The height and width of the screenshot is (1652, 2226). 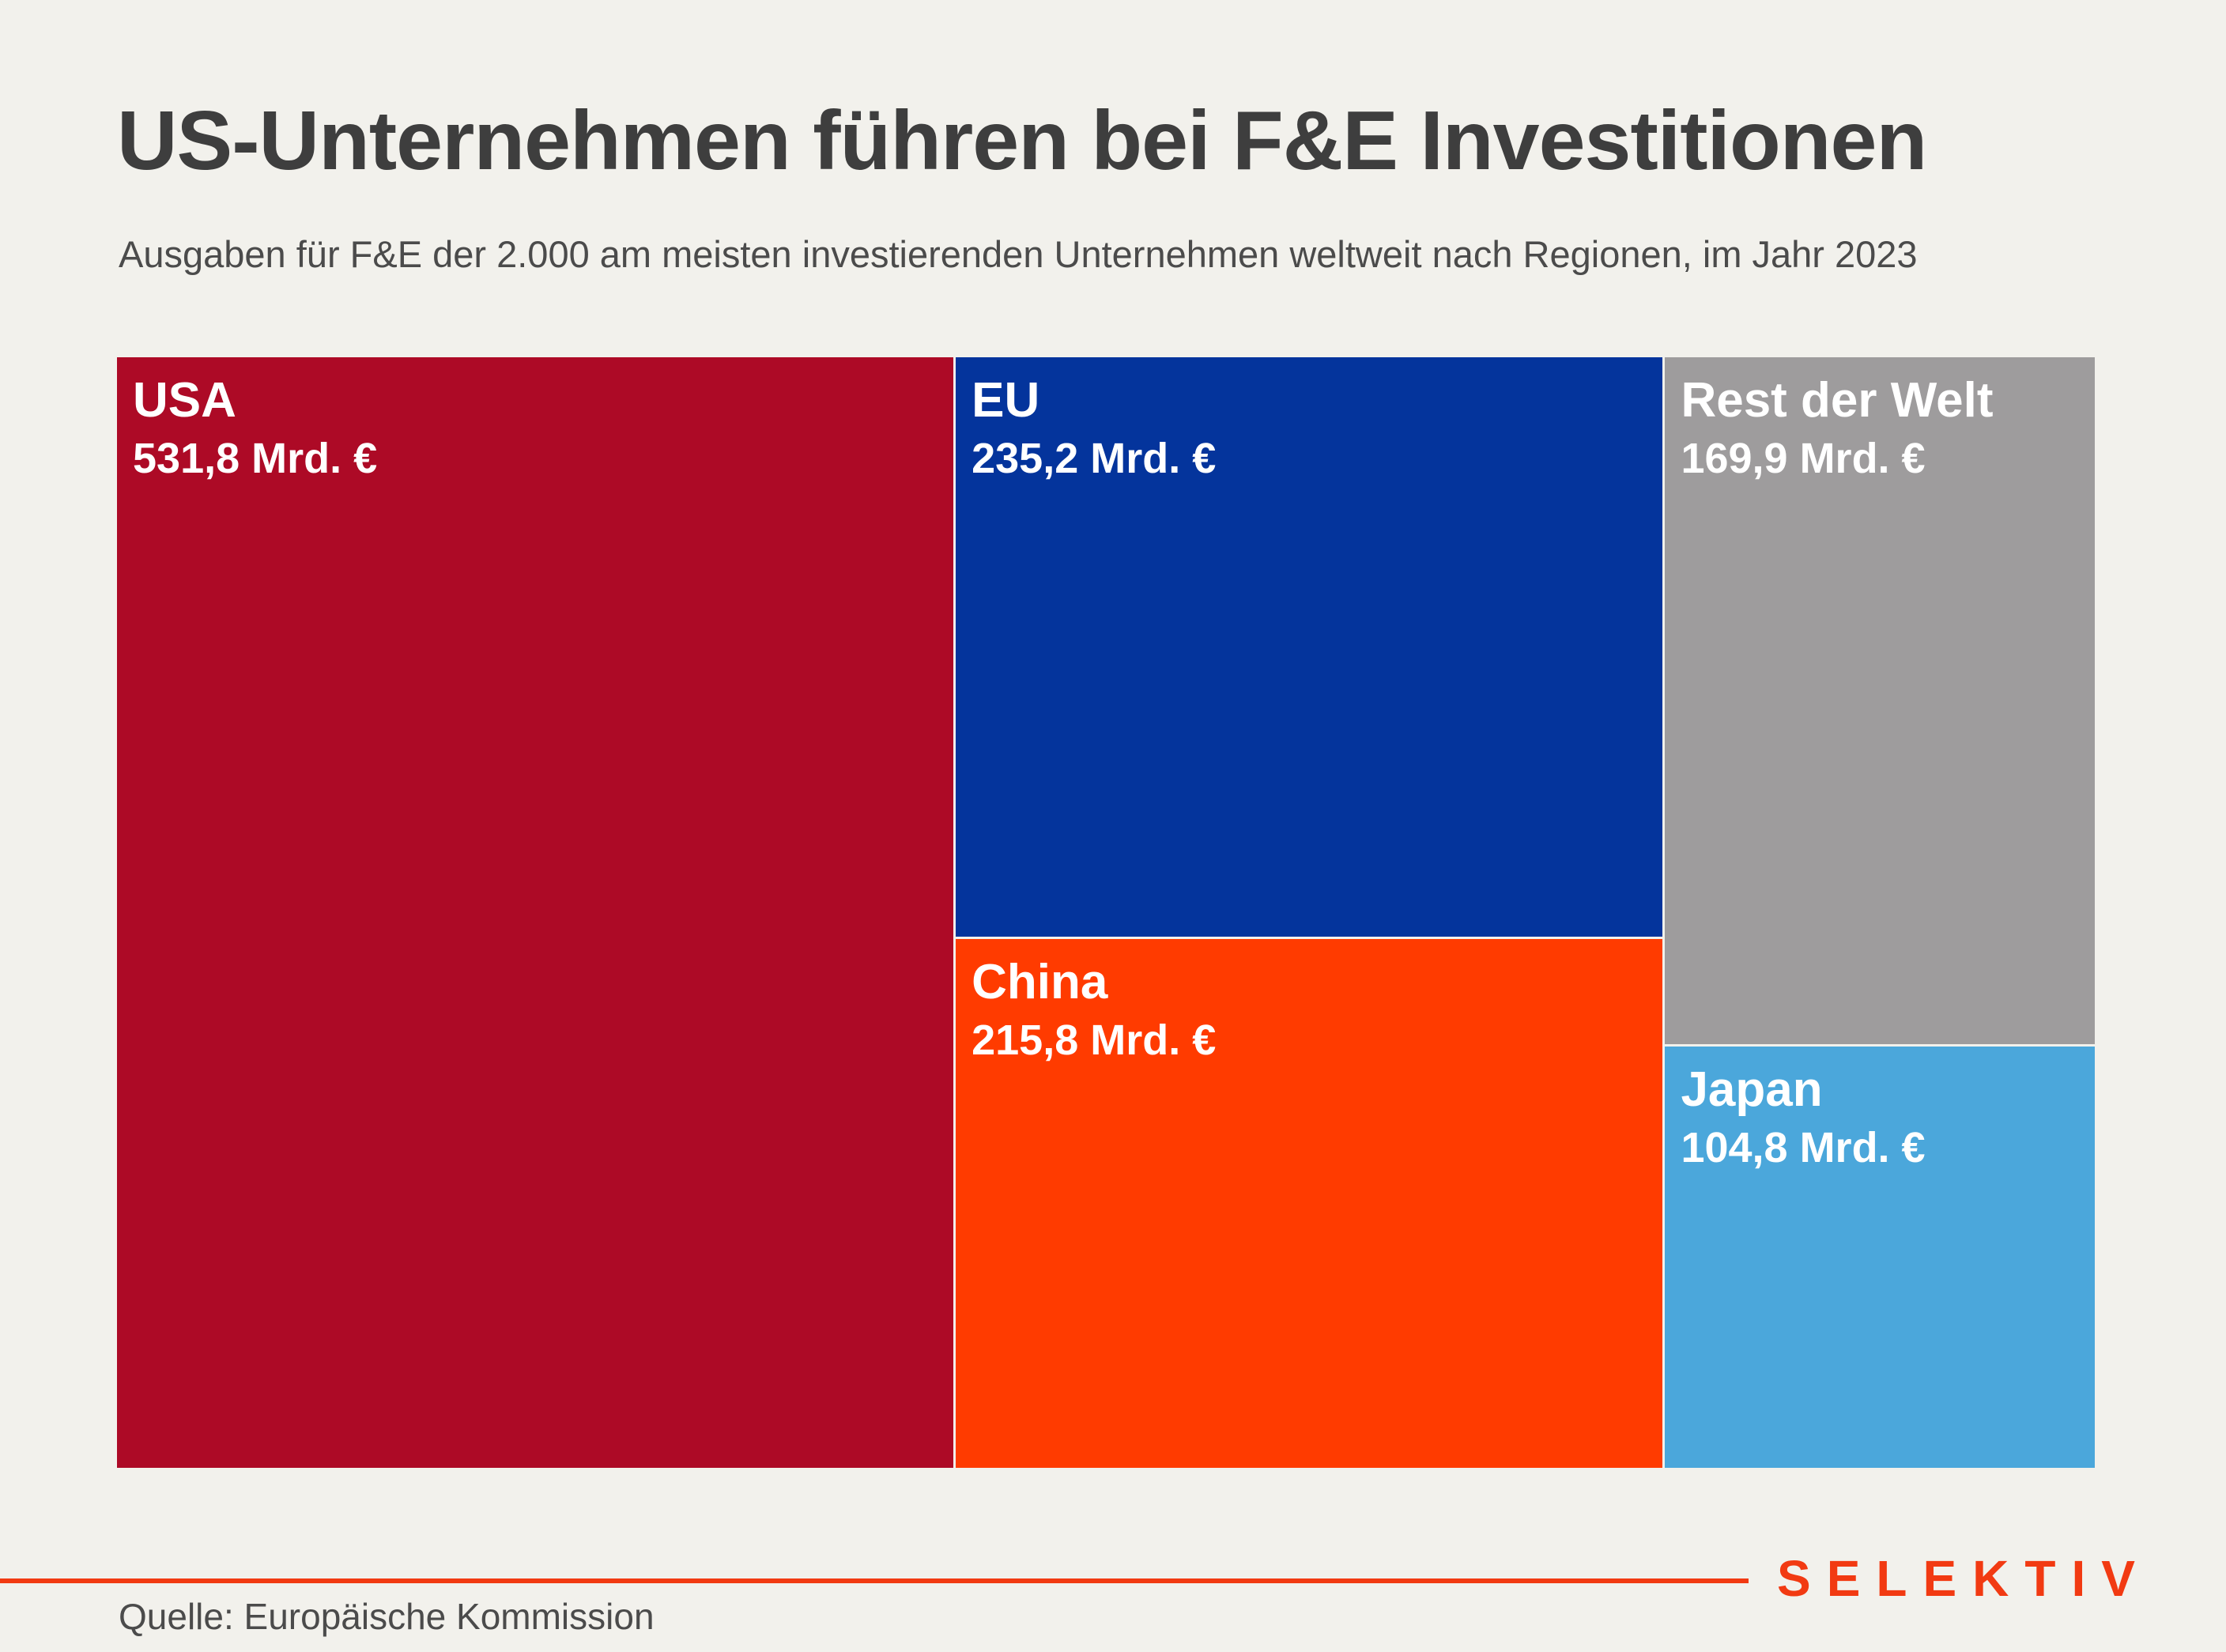 I want to click on tile-value-japan: 104,8 Mrd. €, so click(x=1804, y=1147).